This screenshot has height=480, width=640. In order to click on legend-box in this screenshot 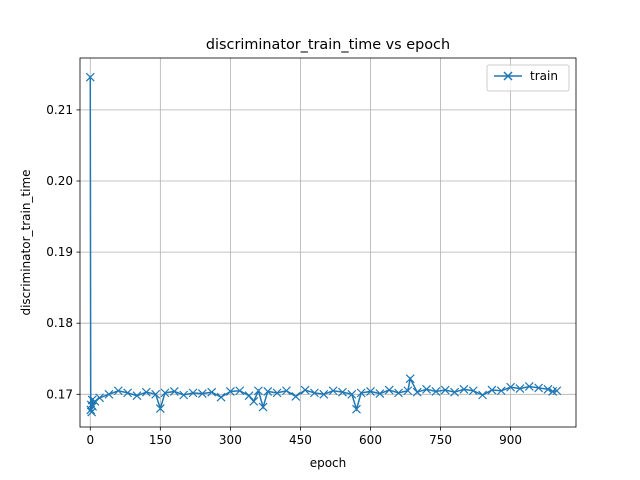, I will do `click(528, 78)`.